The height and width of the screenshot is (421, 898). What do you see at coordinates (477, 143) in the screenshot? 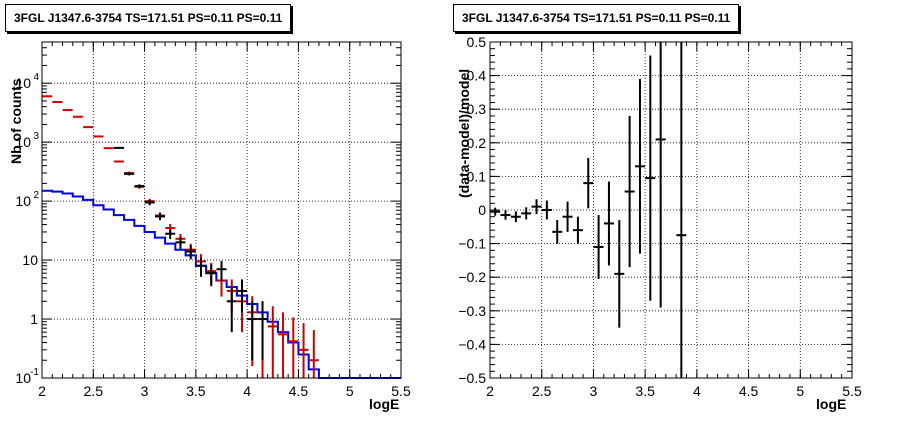
I see `y-tick-label: 0.2` at bounding box center [477, 143].